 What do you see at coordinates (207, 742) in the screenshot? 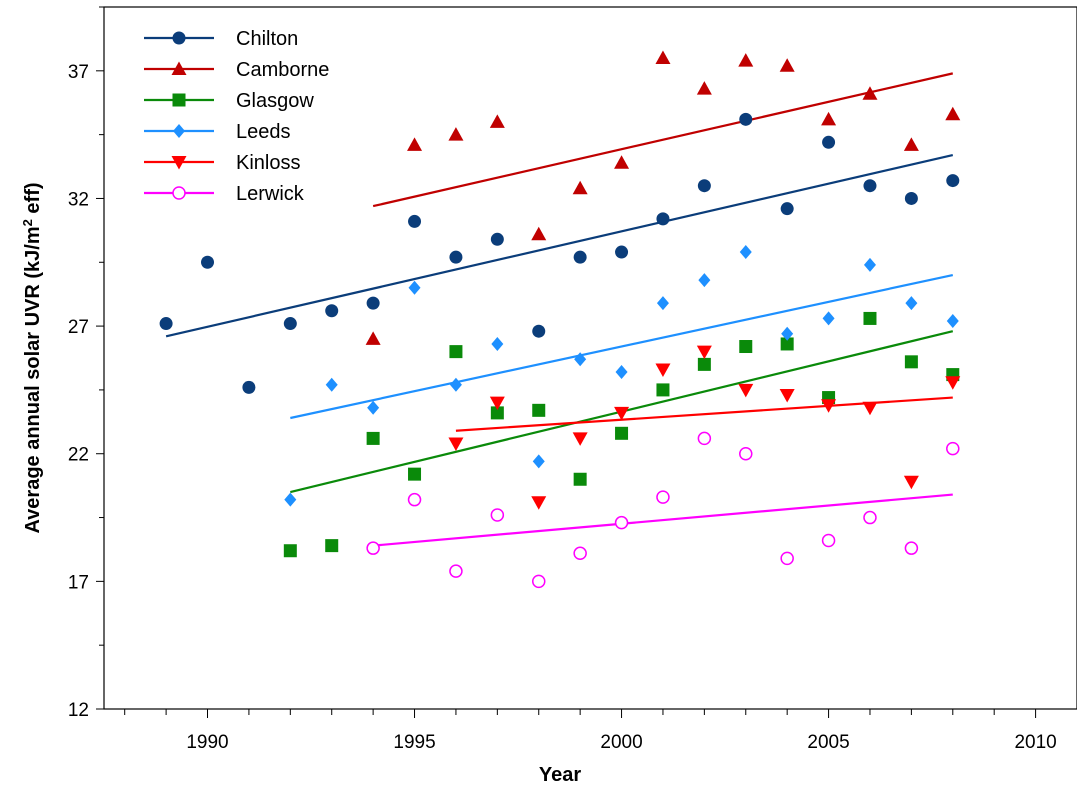
I see `x-tick-label: 1990` at bounding box center [207, 742].